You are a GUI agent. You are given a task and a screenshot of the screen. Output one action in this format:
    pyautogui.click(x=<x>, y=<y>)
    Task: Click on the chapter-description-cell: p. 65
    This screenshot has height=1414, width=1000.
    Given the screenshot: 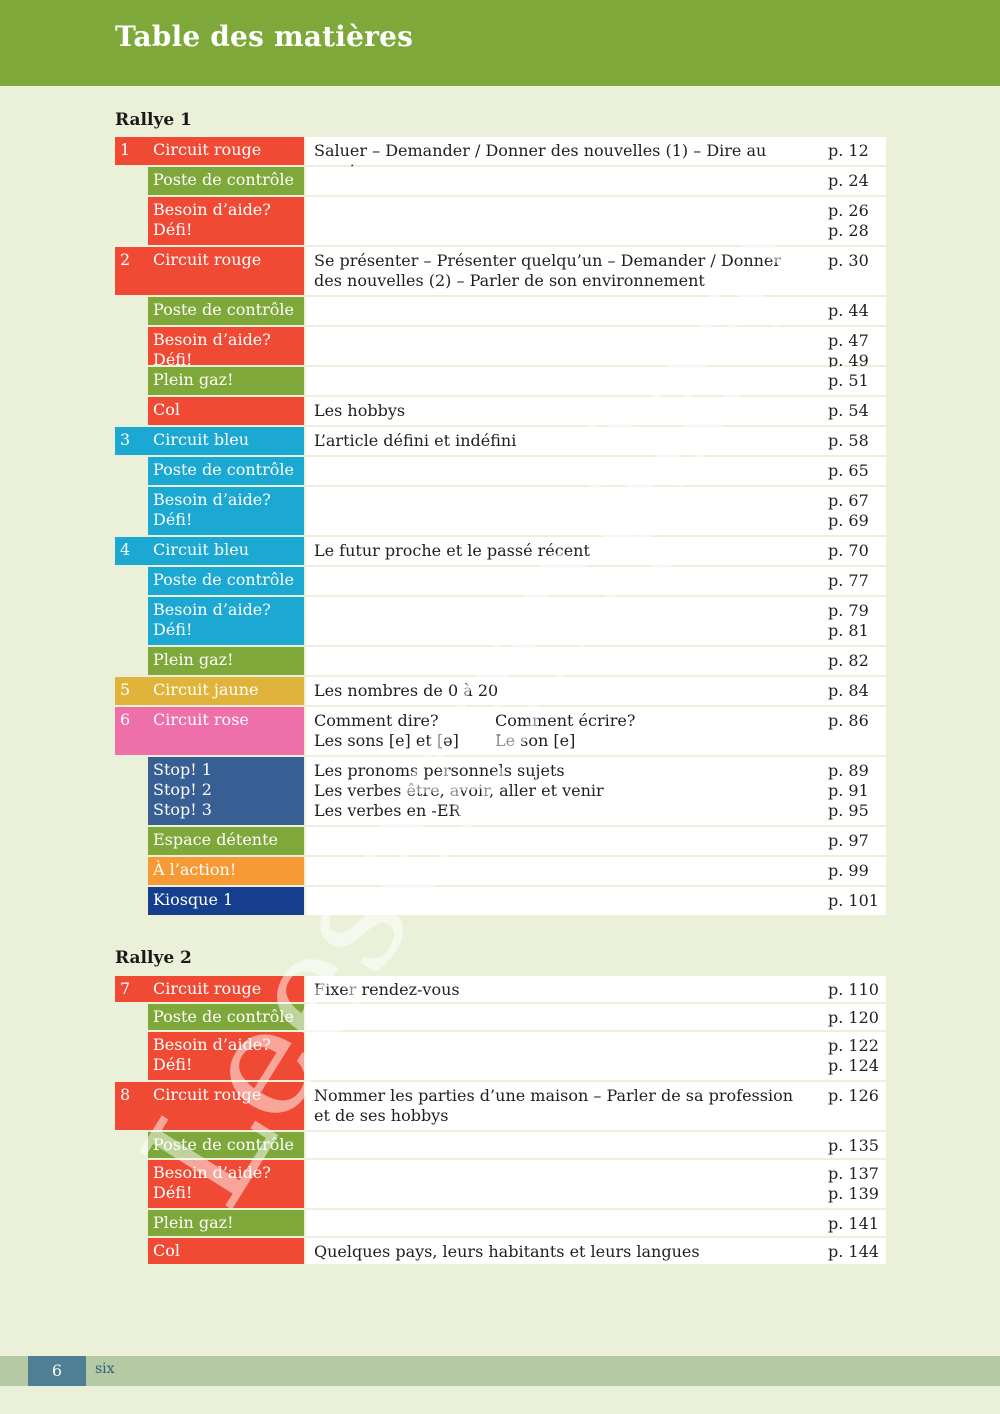 What is the action you would take?
    pyautogui.click(x=596, y=471)
    